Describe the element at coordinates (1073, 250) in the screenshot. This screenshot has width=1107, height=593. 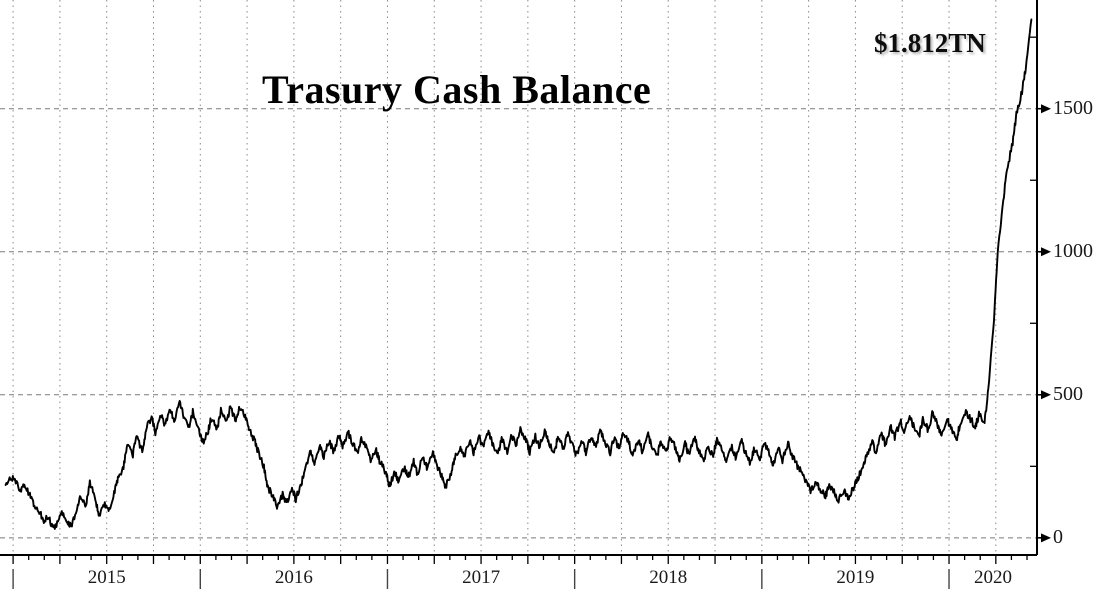
I see `y-axis-tick-label: 1000` at that location.